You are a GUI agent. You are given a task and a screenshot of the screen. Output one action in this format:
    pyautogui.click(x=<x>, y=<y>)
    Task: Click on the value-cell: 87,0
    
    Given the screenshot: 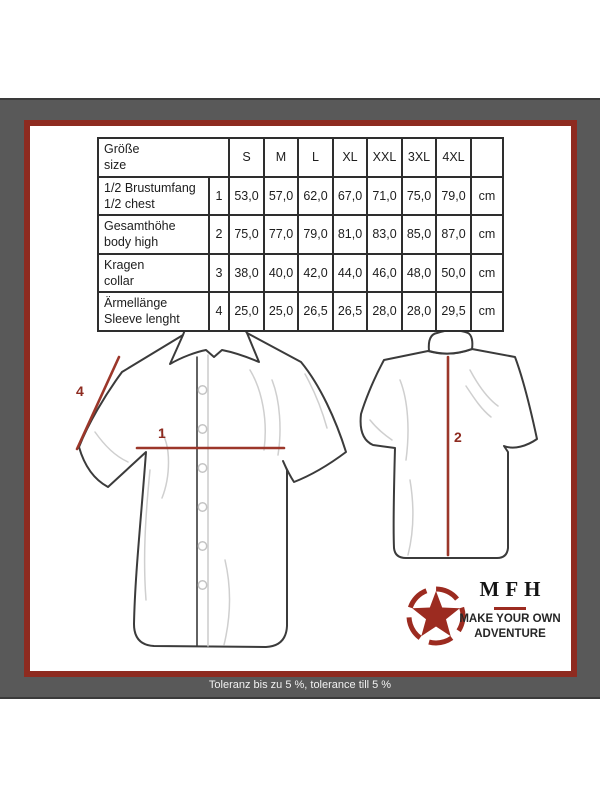 What is the action you would take?
    pyautogui.click(x=453, y=234)
    